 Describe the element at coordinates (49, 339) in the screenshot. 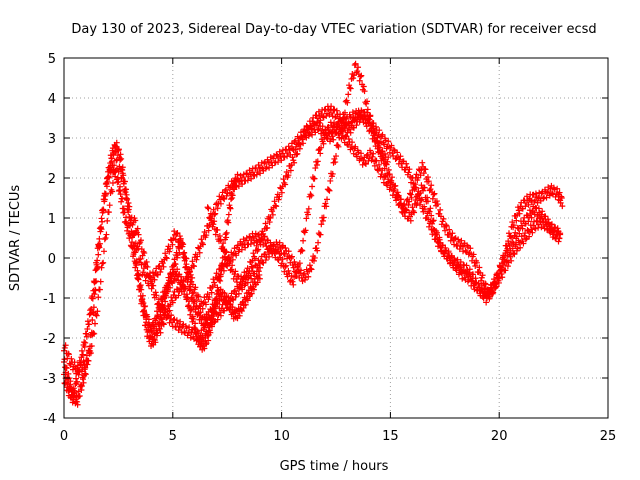

I see `y-tick-label: -2` at that location.